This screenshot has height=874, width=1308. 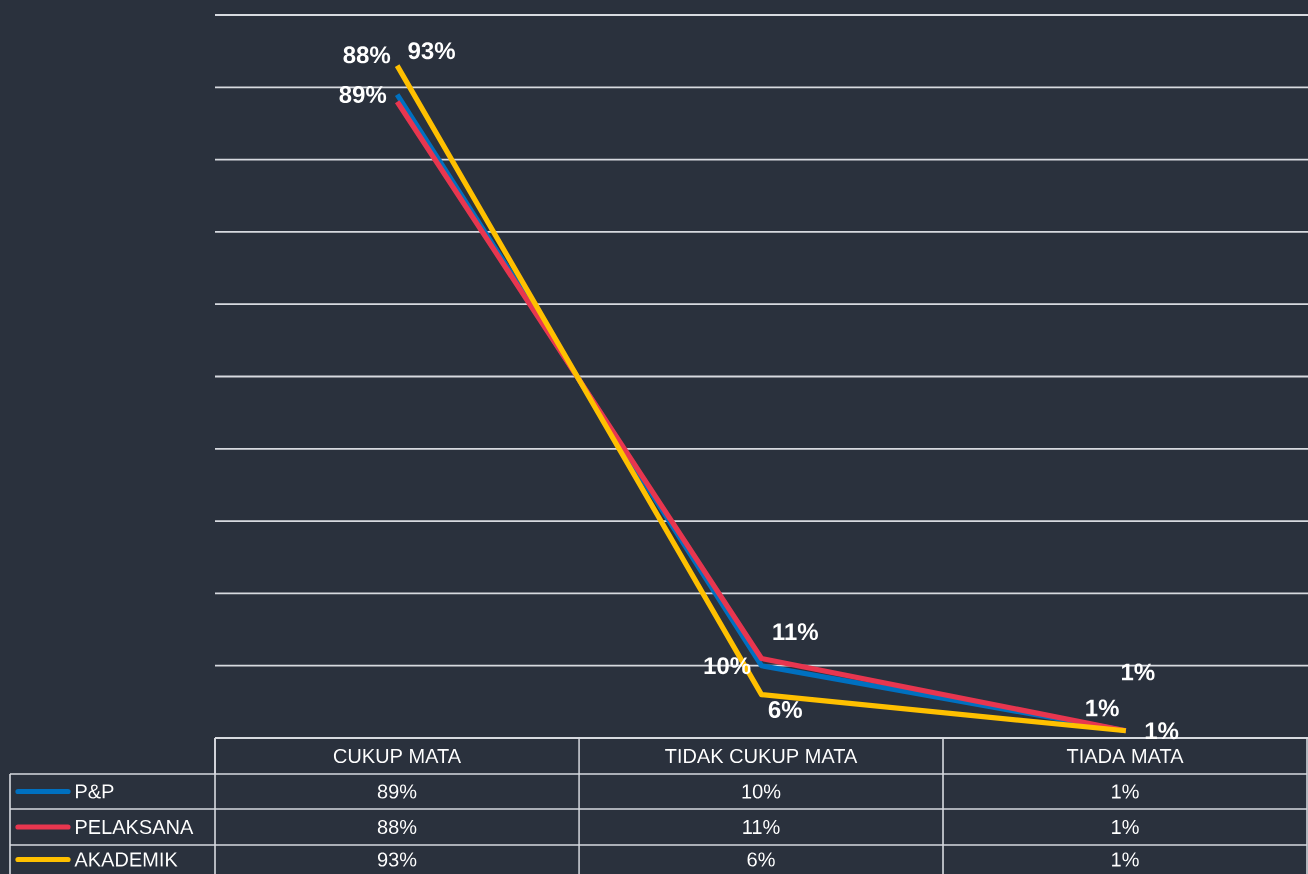 I want to click on text: 88%, so click(x=367, y=55).